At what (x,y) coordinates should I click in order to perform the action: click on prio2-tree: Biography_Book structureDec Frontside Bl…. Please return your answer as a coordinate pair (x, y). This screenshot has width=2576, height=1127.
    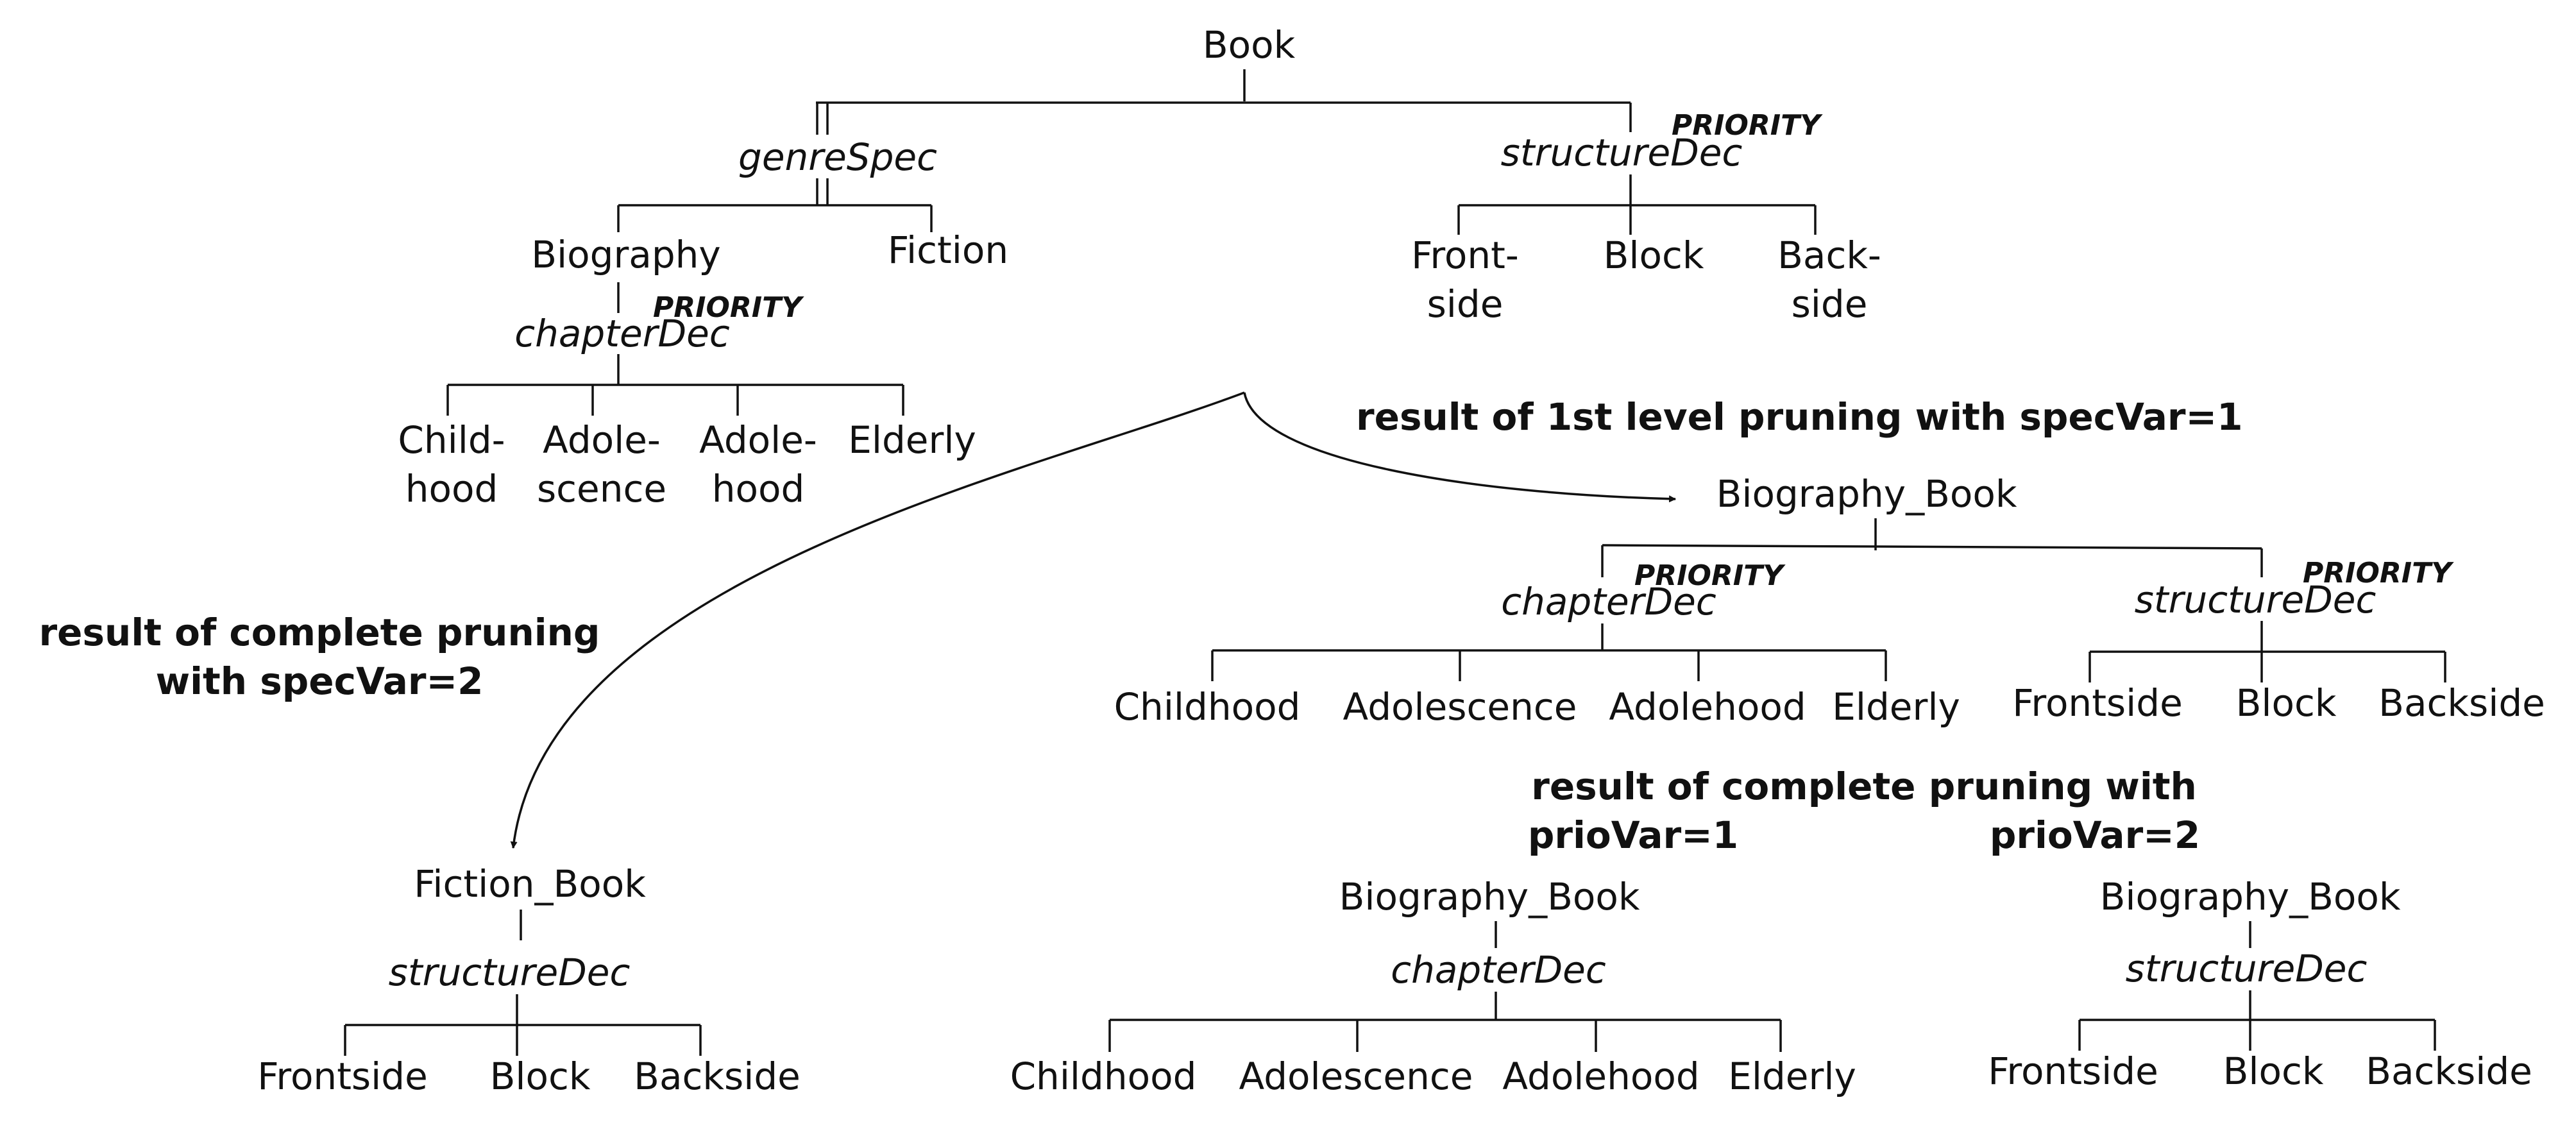
    Looking at the image, I should click on (2260, 984).